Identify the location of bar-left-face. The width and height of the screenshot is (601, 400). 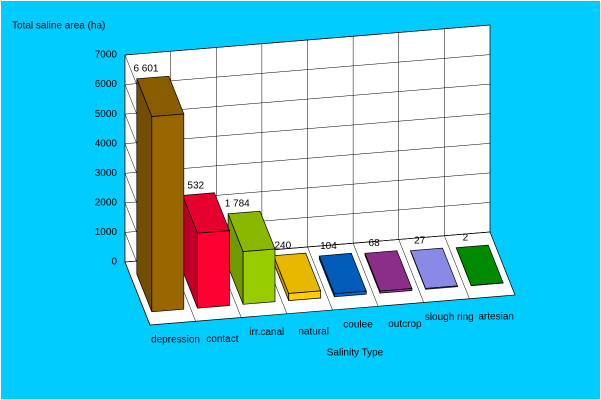
(144, 195).